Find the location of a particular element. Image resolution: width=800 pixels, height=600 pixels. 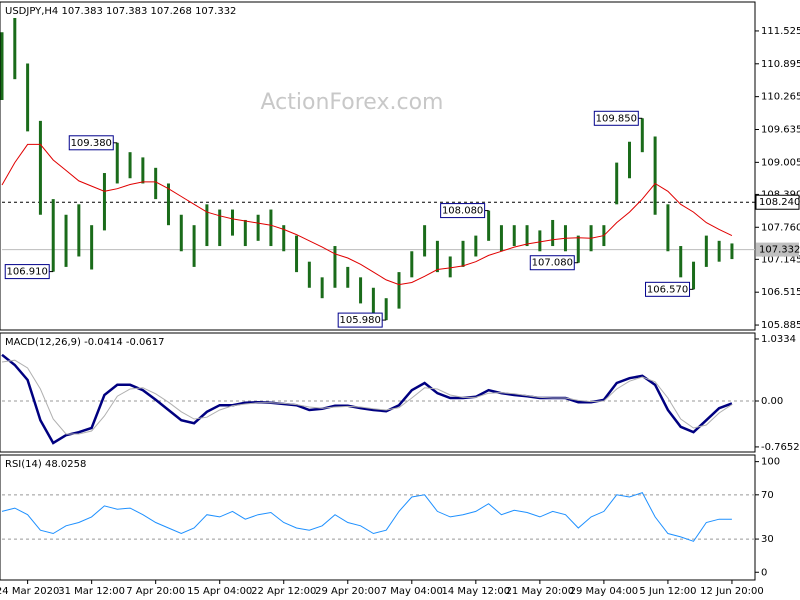

y-tick-label: 105.885 is located at coordinates (780, 325).